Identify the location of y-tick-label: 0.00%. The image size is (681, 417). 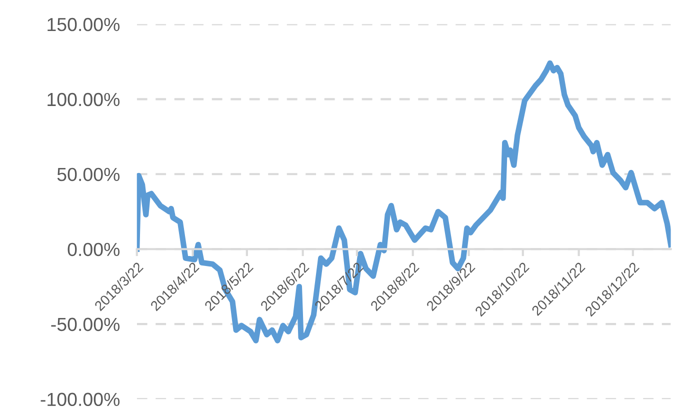
(94, 249).